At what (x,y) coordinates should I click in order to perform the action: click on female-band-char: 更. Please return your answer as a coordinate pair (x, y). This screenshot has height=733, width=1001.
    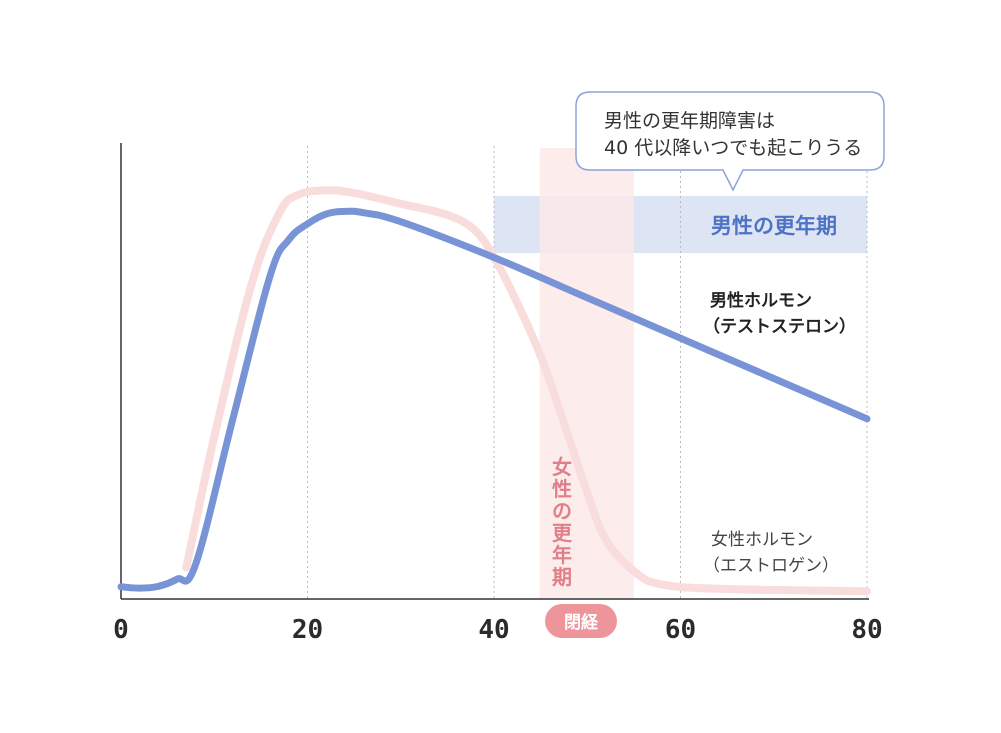
    Looking at the image, I should click on (562, 533).